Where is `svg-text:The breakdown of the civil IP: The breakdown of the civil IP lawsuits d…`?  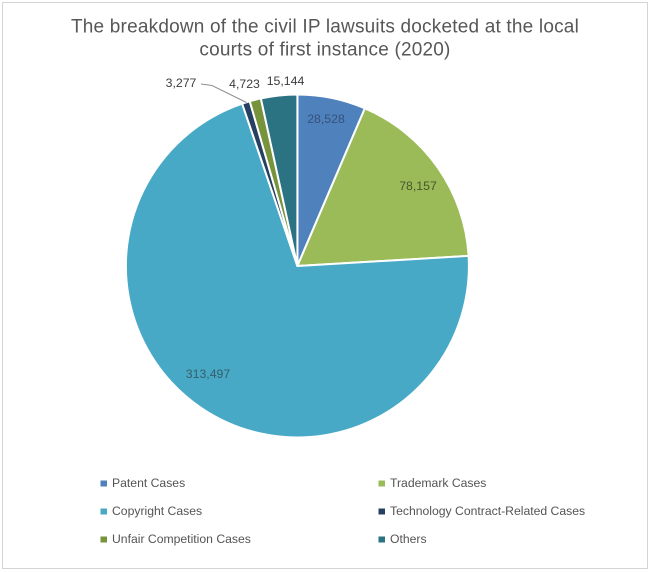 svg-text:The breakdown of the civil IP: The breakdown of the civil IP lawsuits d… is located at coordinates (325, 27).